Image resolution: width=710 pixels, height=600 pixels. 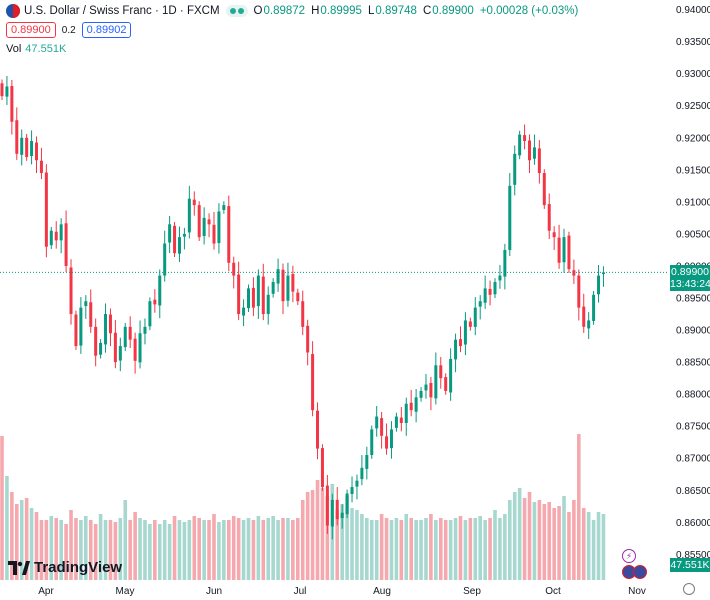 I want to click on buy-button: 0.89902, so click(x=106, y=30).